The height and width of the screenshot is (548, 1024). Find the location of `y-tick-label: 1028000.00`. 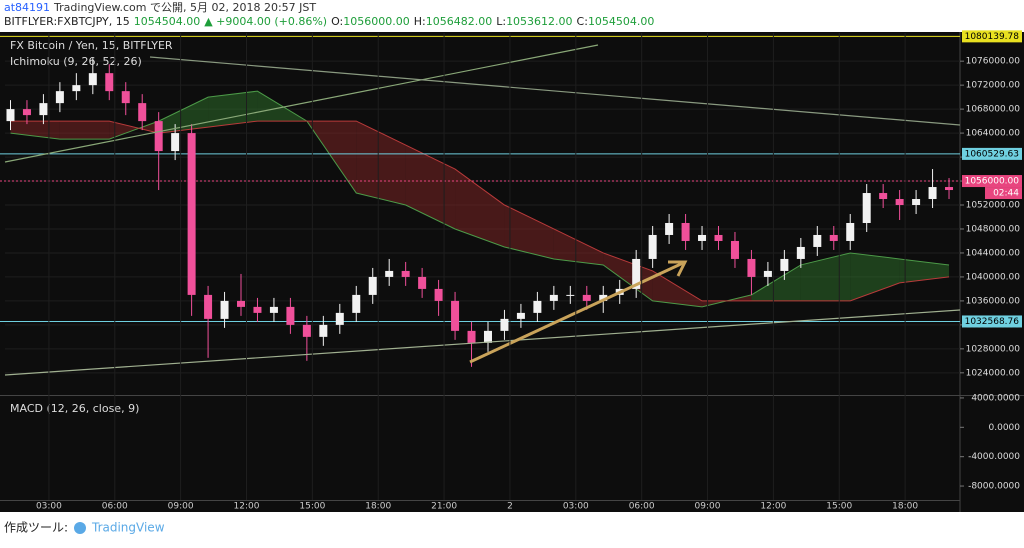

y-tick-label: 1028000.00 is located at coordinates (993, 349).